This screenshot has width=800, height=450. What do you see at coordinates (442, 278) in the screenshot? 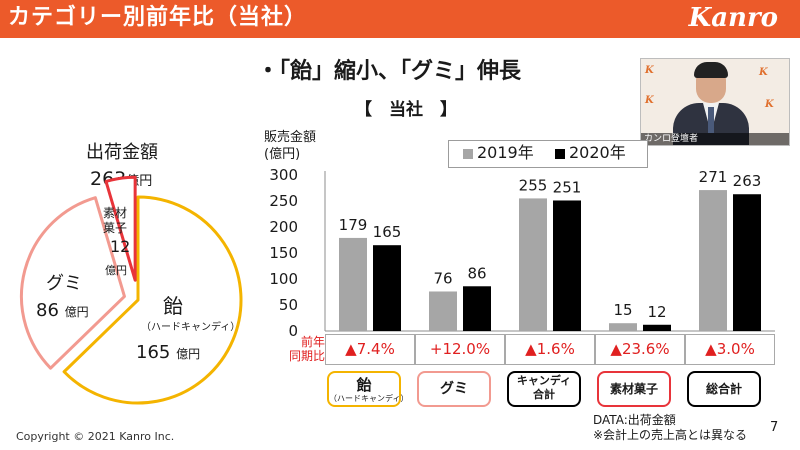
I see `bar-value-label: 76` at bounding box center [442, 278].